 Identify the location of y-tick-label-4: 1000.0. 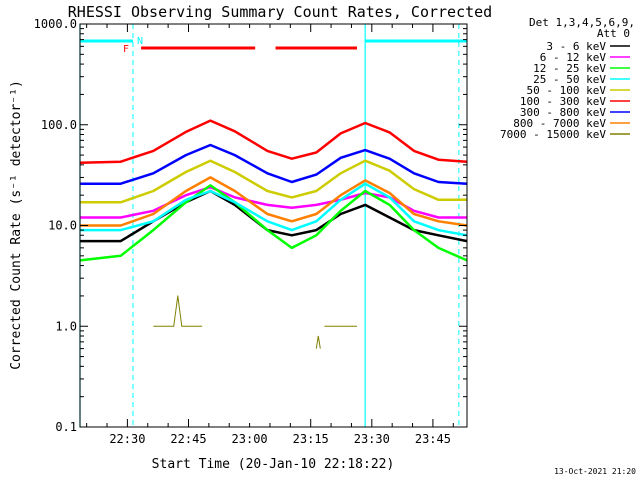
(55, 24).